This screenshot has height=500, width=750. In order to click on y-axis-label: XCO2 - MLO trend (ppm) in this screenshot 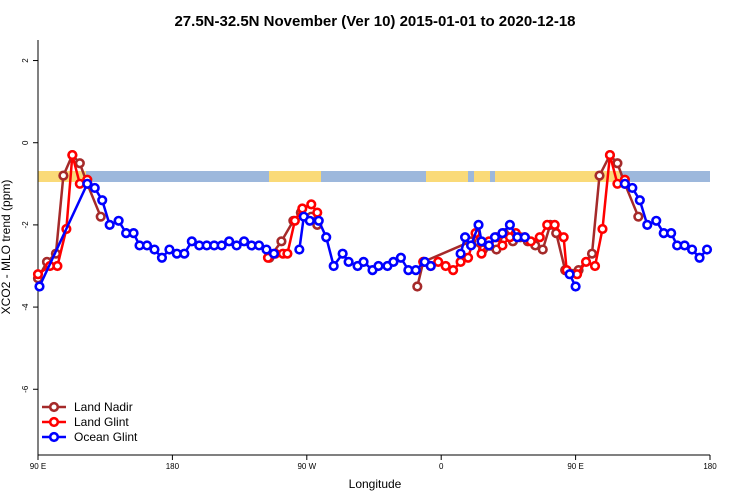, I will do `click(6, 247)`.